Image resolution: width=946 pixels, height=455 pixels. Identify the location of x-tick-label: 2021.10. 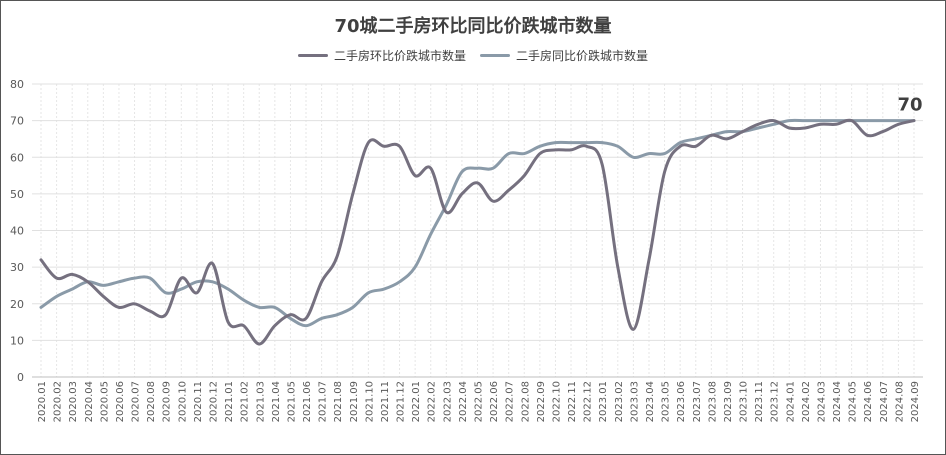
(369, 401).